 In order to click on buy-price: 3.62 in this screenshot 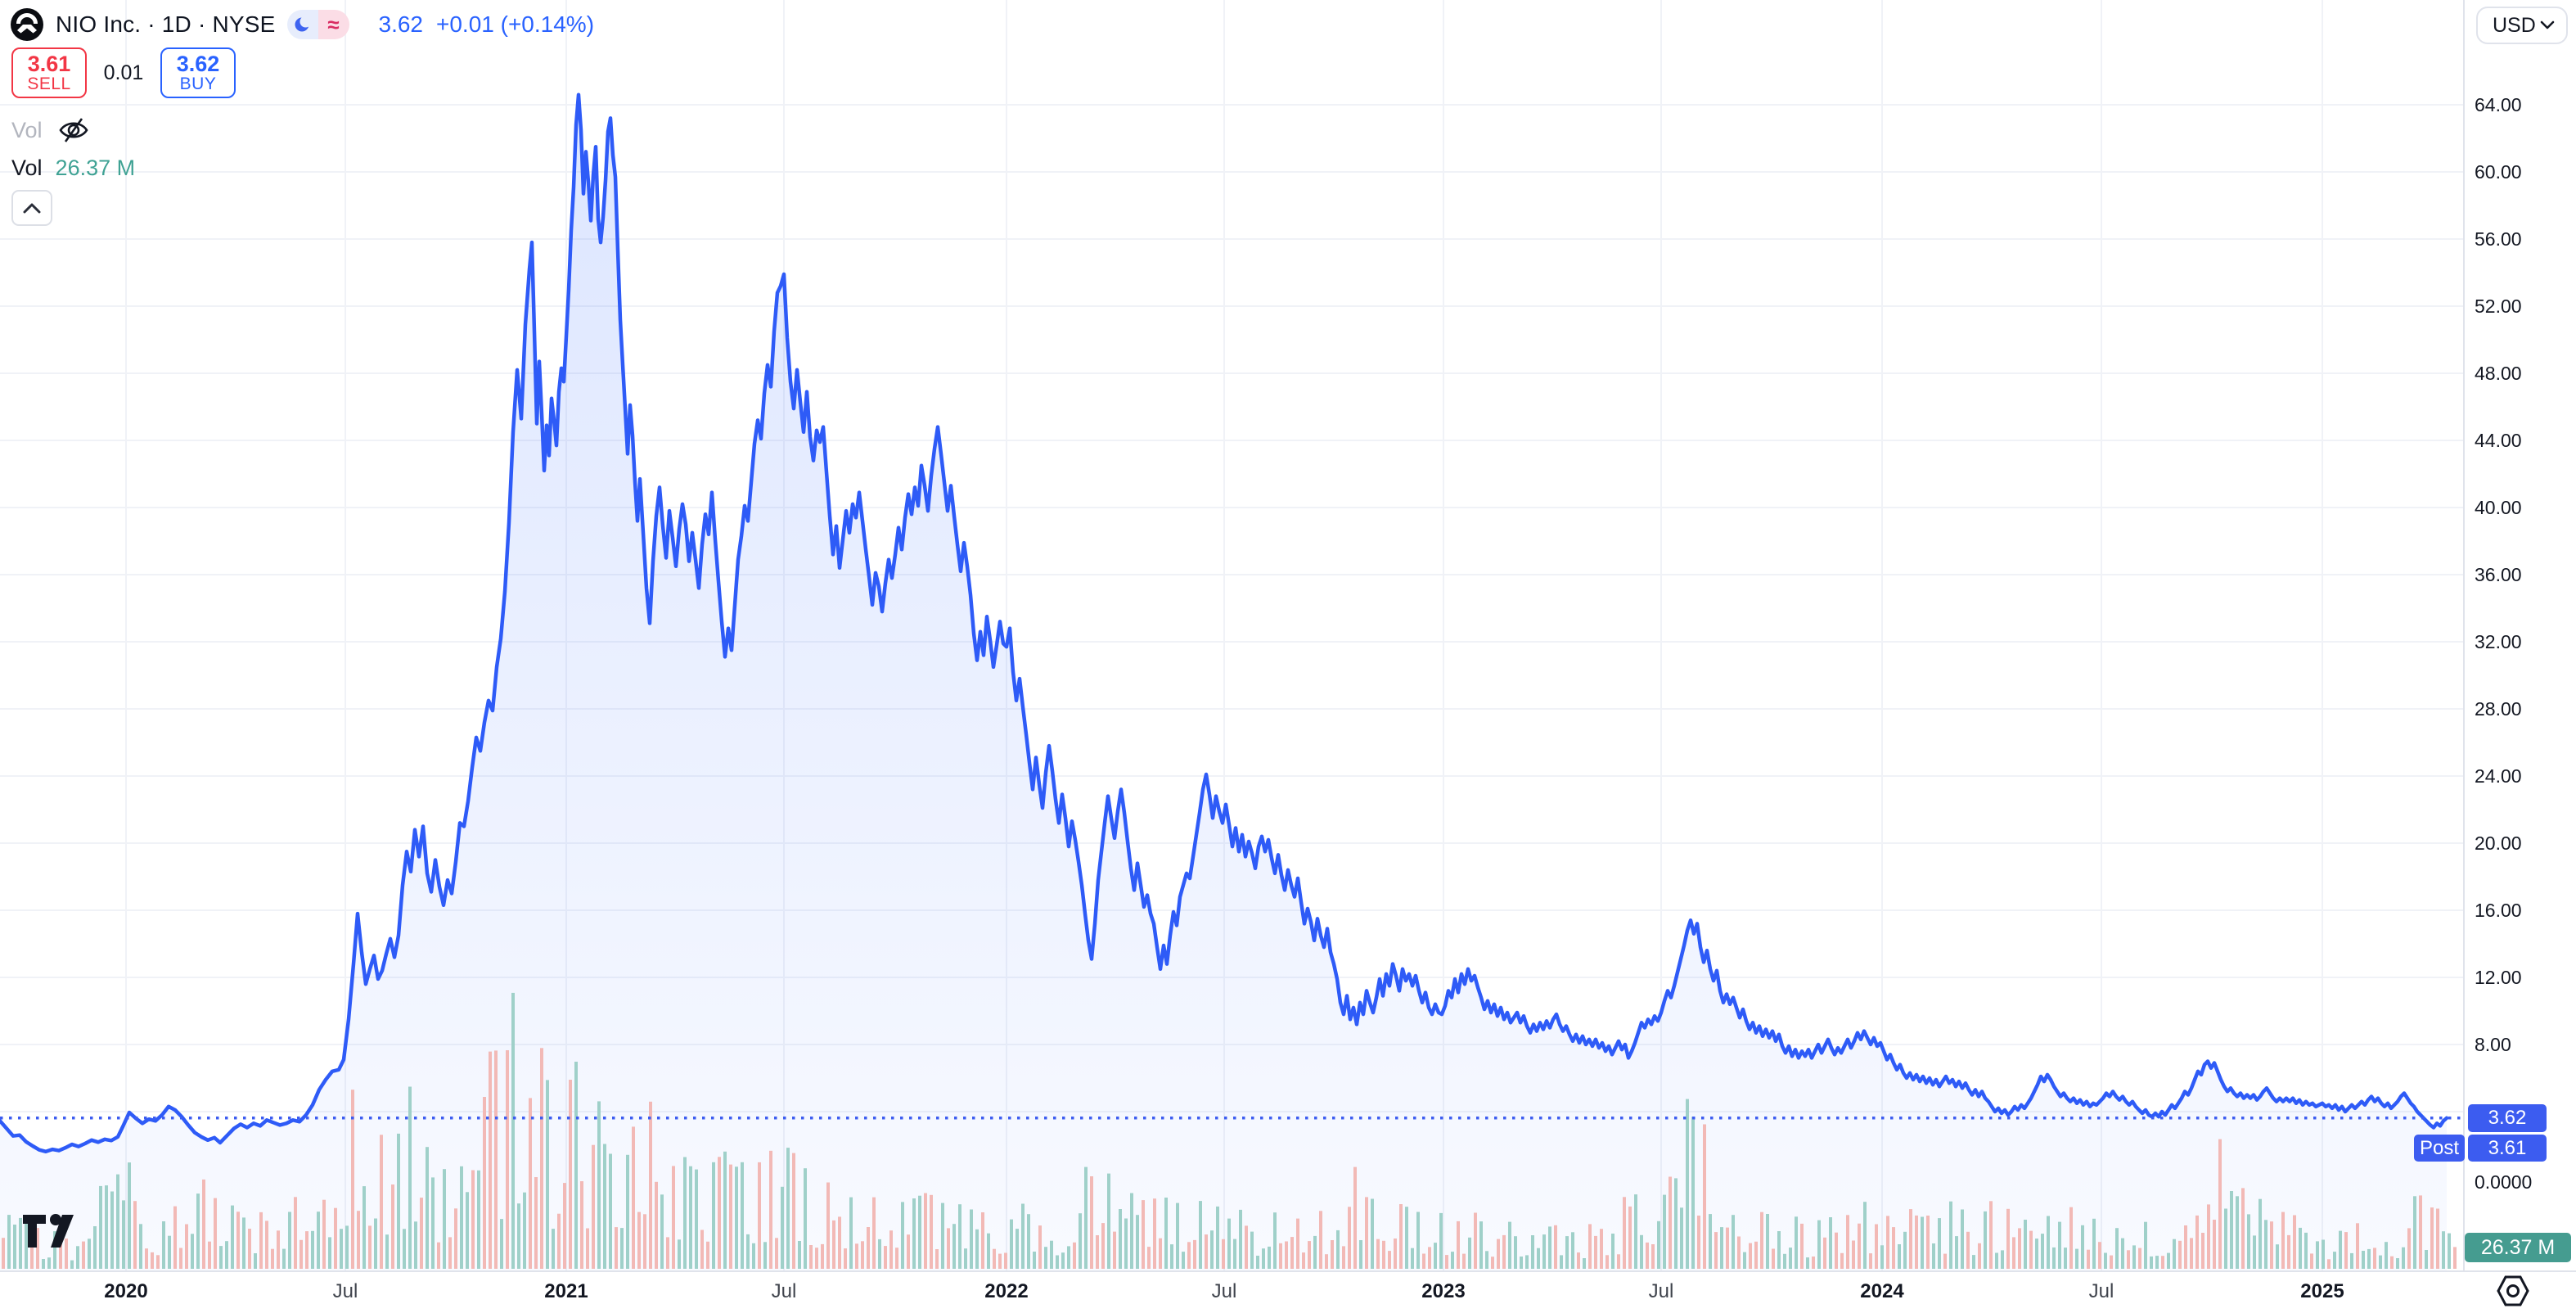, I will do `click(198, 63)`.